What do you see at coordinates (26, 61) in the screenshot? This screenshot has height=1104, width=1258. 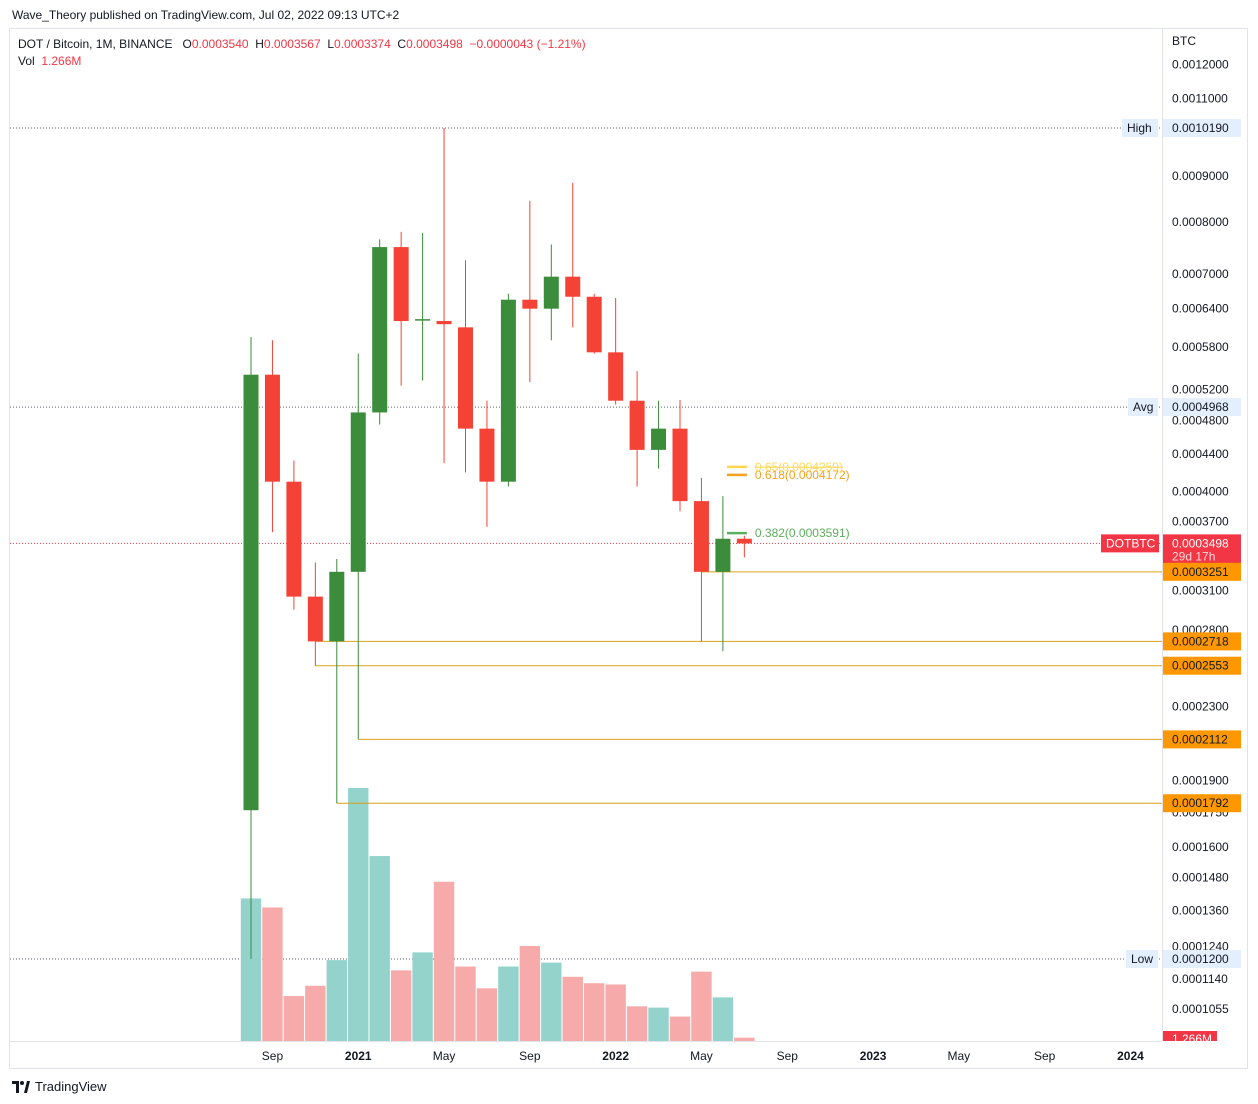 I see `legend-vol-label: Vol` at bounding box center [26, 61].